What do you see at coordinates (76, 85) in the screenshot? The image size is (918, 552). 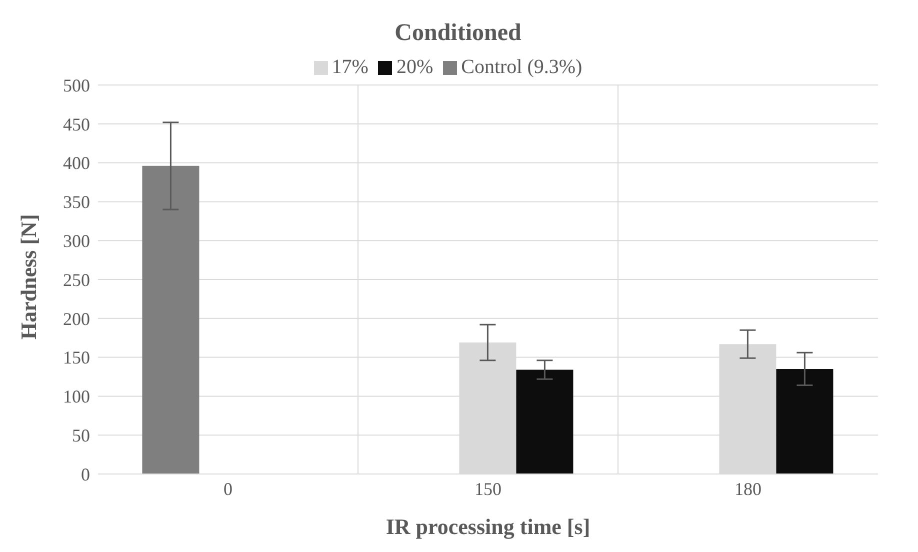 I see `y-tick-label: 500` at bounding box center [76, 85].